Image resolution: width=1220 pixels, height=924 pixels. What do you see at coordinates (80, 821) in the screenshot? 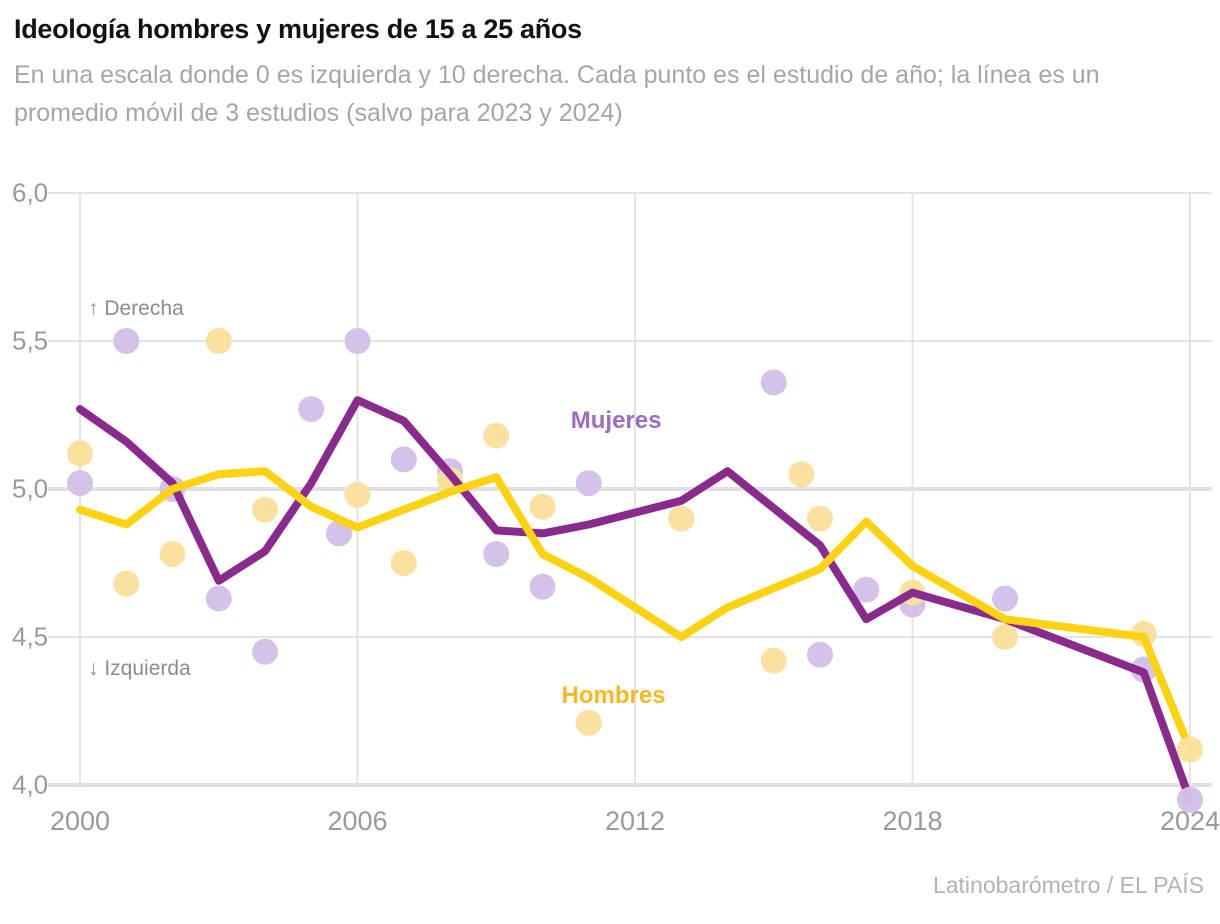
I see `x-tick-label: 2000` at bounding box center [80, 821].